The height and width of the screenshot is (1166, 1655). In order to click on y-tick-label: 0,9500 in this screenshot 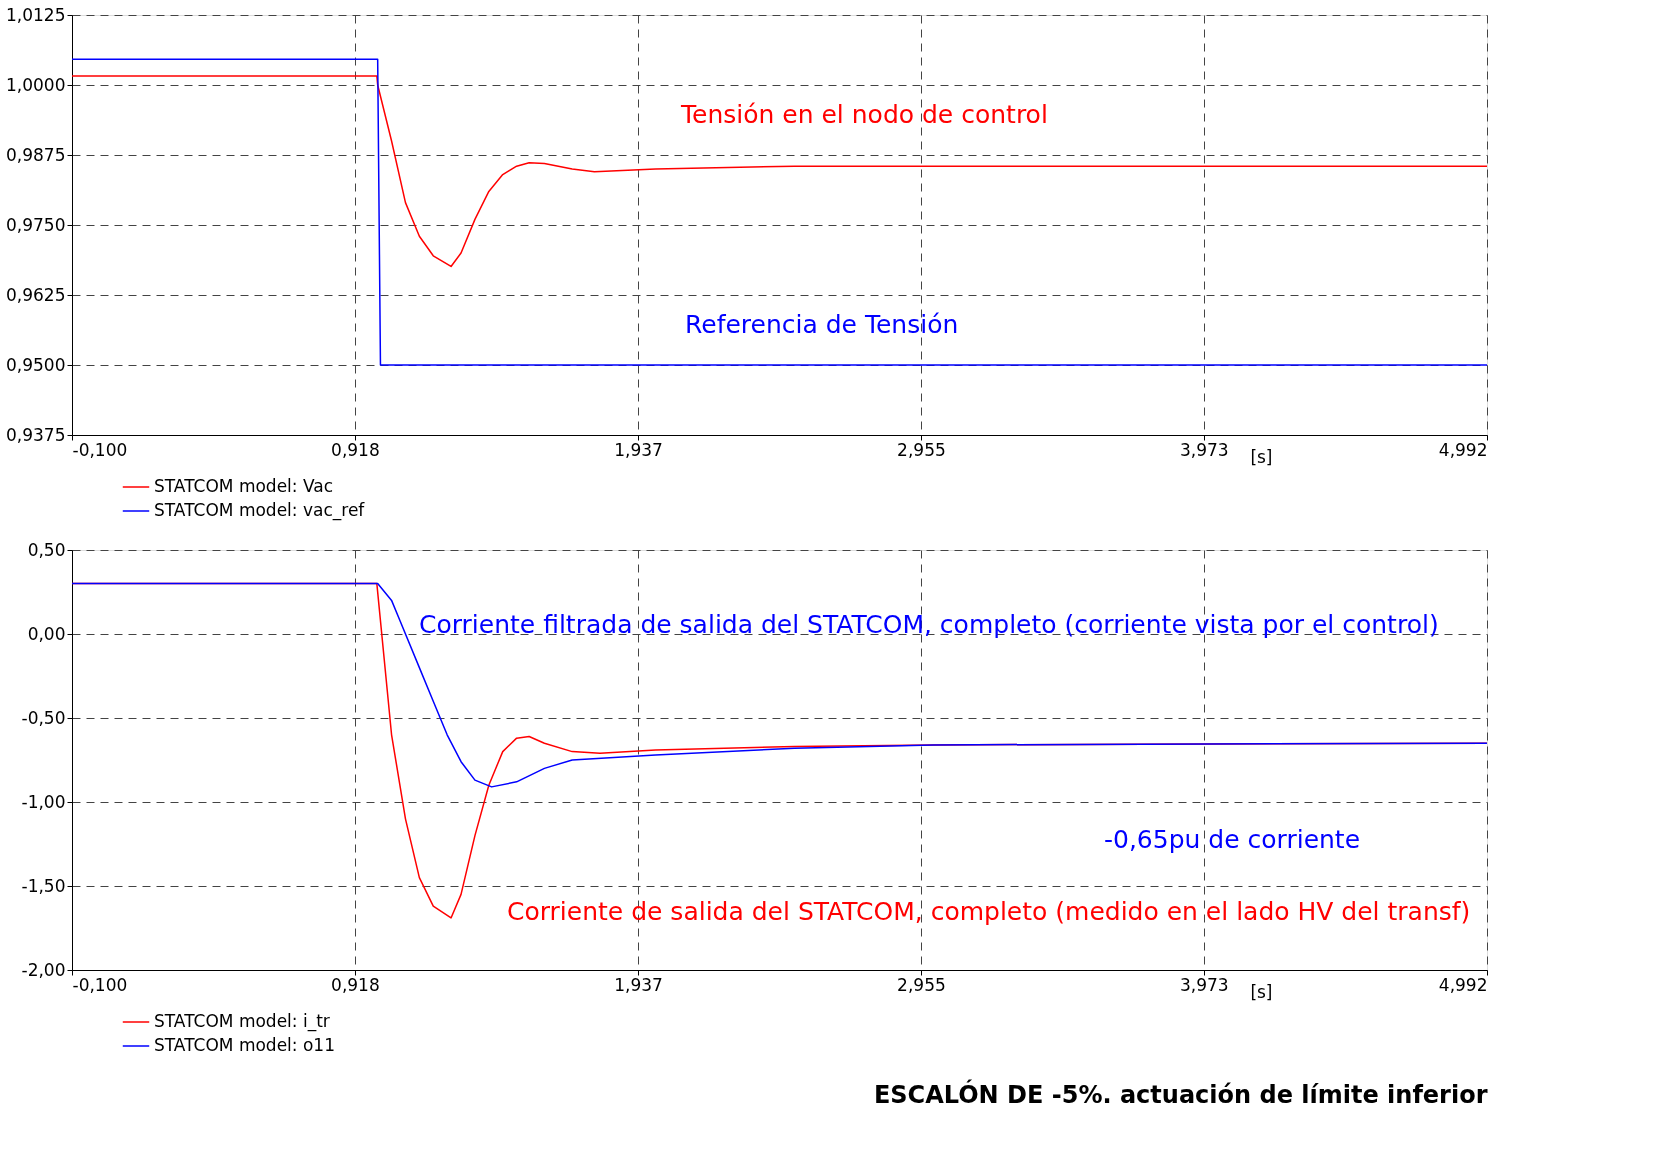, I will do `click(36, 364)`.